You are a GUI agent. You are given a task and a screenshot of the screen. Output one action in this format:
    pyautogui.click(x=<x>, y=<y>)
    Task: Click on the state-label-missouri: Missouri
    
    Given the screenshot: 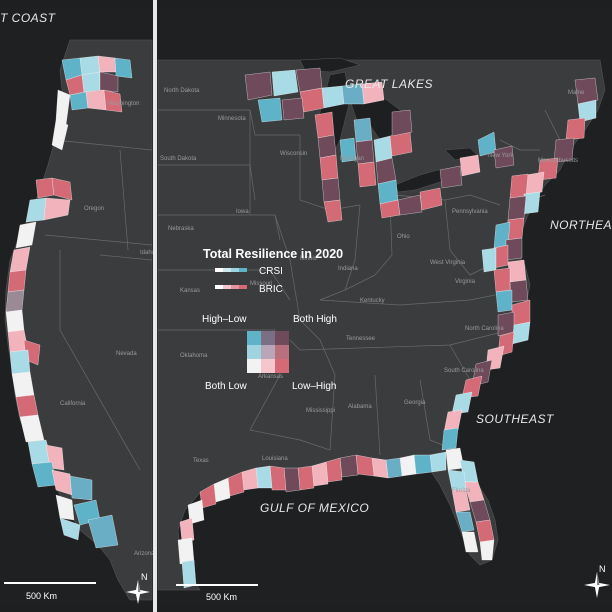 What is the action you would take?
    pyautogui.click(x=261, y=284)
    